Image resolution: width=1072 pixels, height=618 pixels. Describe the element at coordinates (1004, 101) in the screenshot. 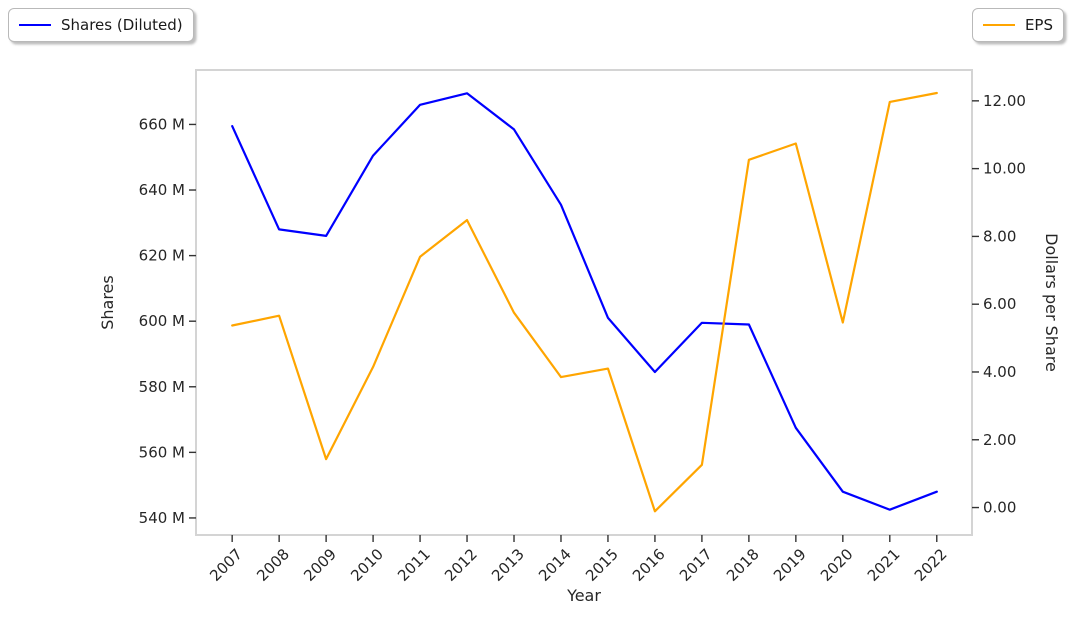

I see `y-right-tick-label: 12.00` at that location.